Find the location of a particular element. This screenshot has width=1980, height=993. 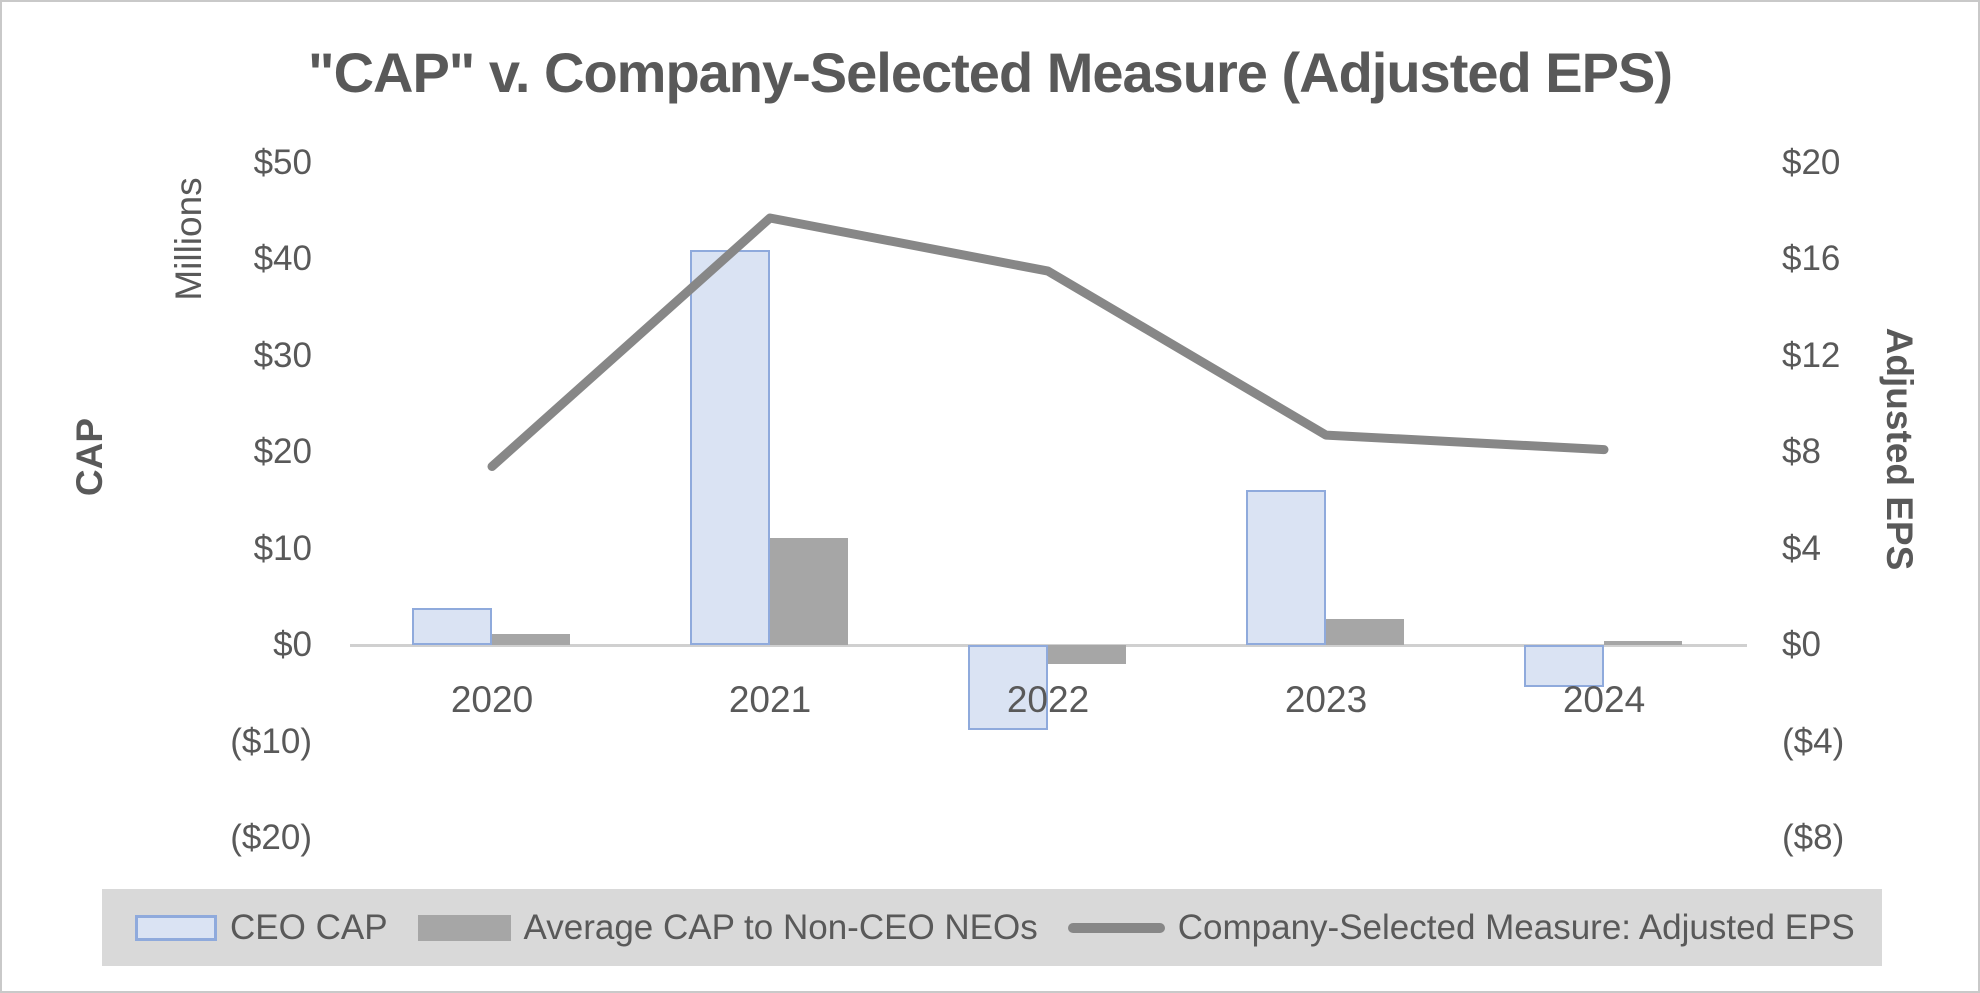

right-axis-tick-label: $8 is located at coordinates (1801, 451).